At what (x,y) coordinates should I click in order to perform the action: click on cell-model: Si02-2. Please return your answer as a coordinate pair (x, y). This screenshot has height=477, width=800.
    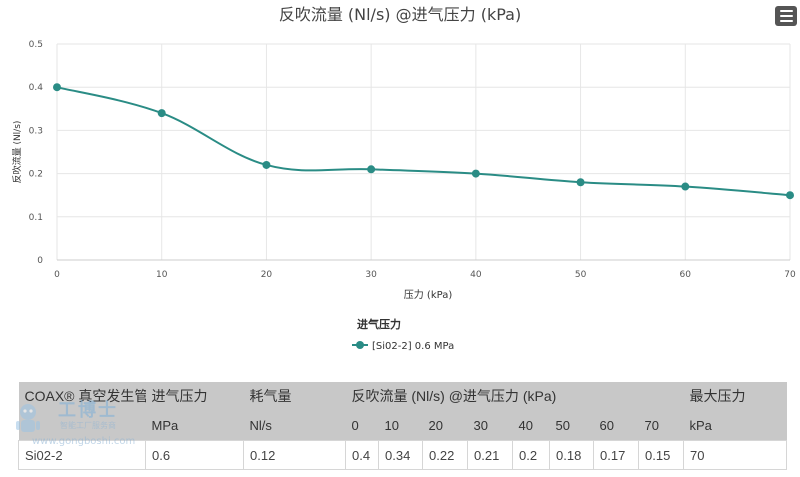
    Looking at the image, I should click on (82, 455).